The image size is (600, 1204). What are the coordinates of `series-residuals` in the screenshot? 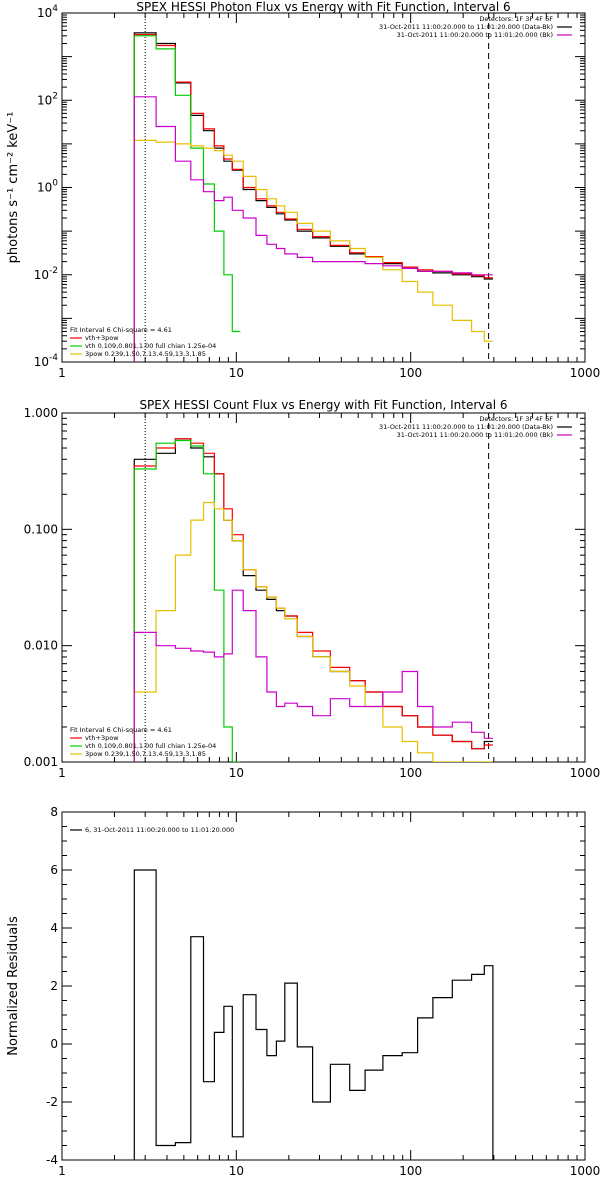 It's located at (313, 1014).